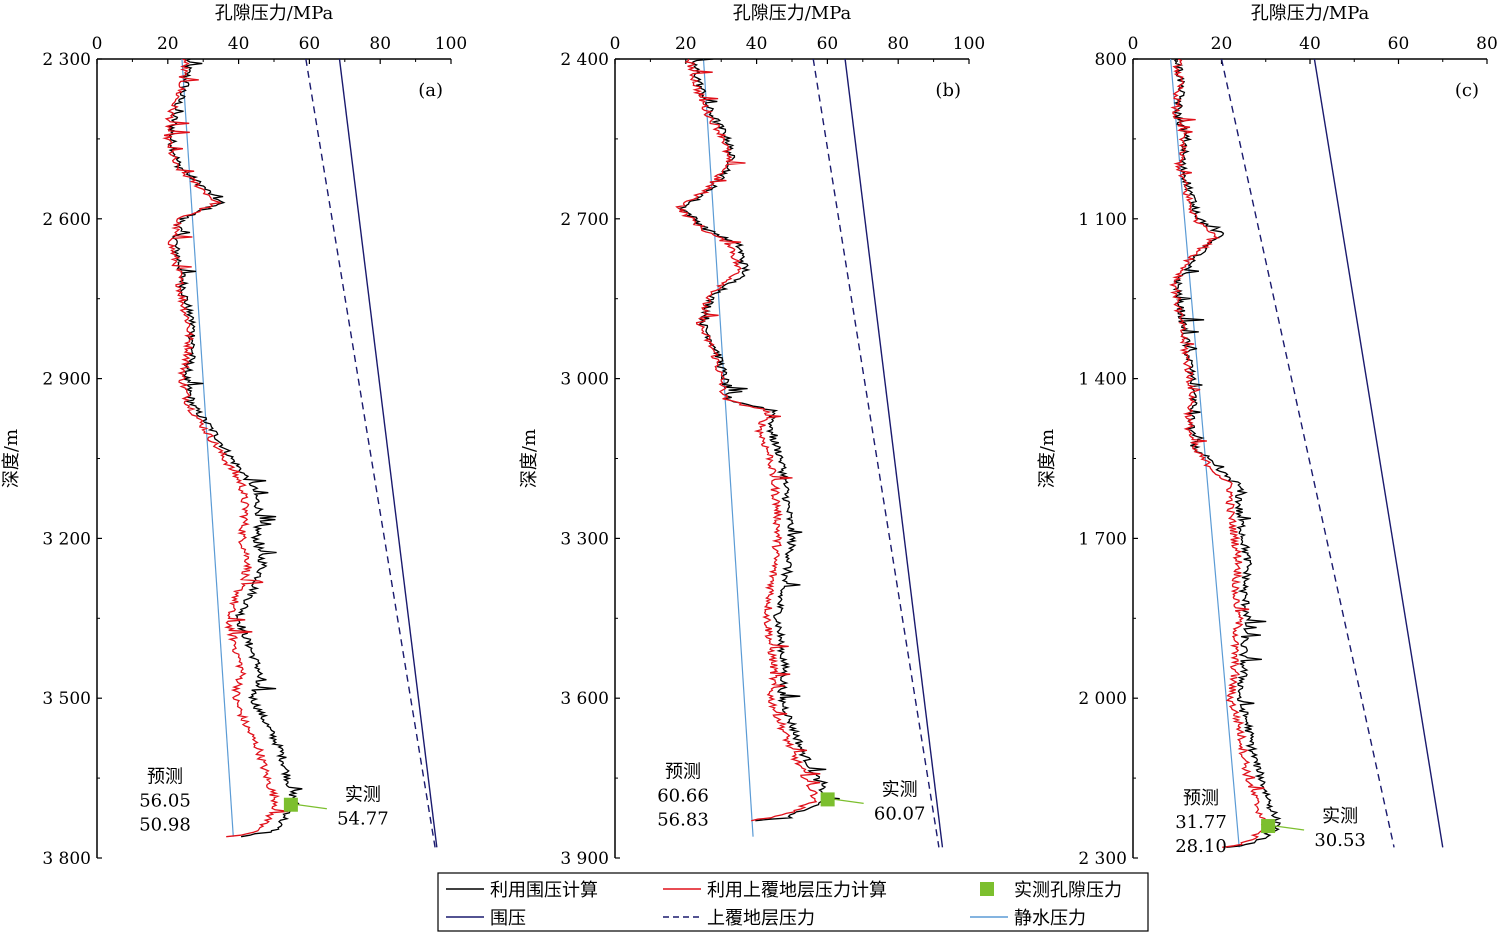 The width and height of the screenshot is (1500, 934). What do you see at coordinates (508, 918) in the screenshot?
I see `legend-label: 围压` at bounding box center [508, 918].